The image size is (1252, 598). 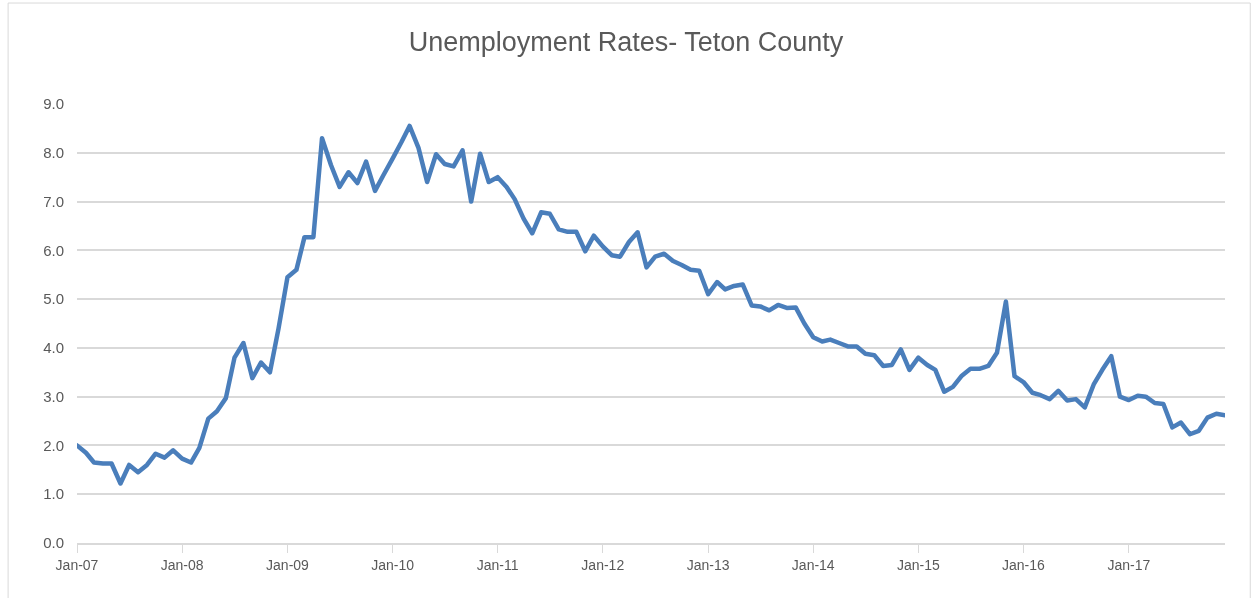 I want to click on x-tick-label: Jan-10, so click(x=393, y=564).